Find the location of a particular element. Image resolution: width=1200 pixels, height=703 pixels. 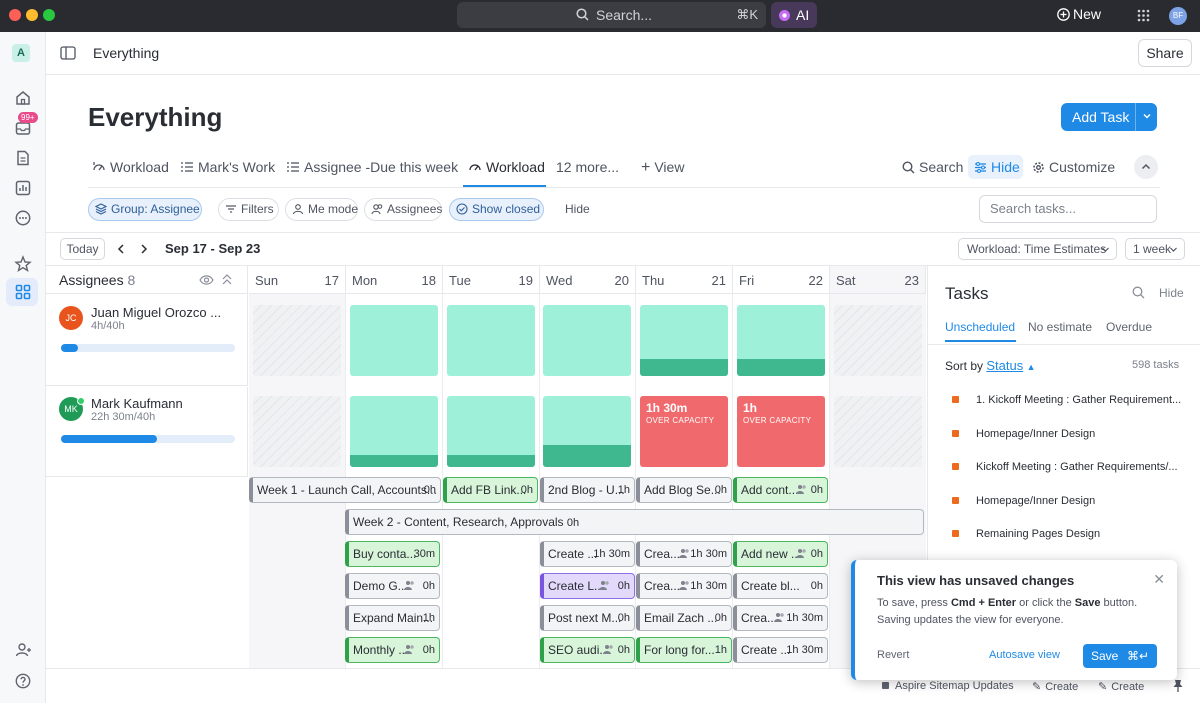

global-search-bar: Search... ⌘K is located at coordinates (611, 15).